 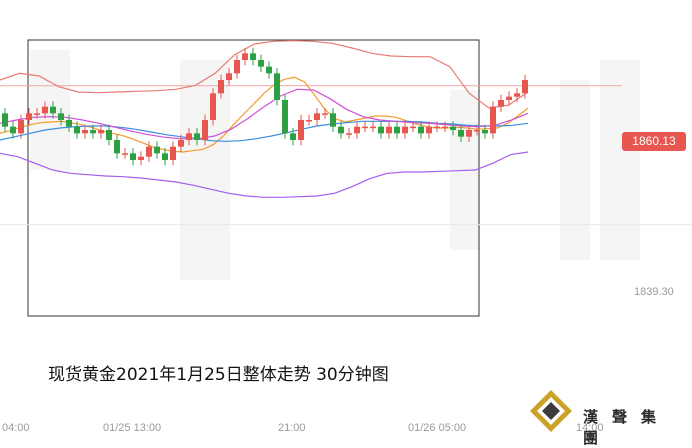 I want to click on diamond-logo-icon, so click(x=551, y=411).